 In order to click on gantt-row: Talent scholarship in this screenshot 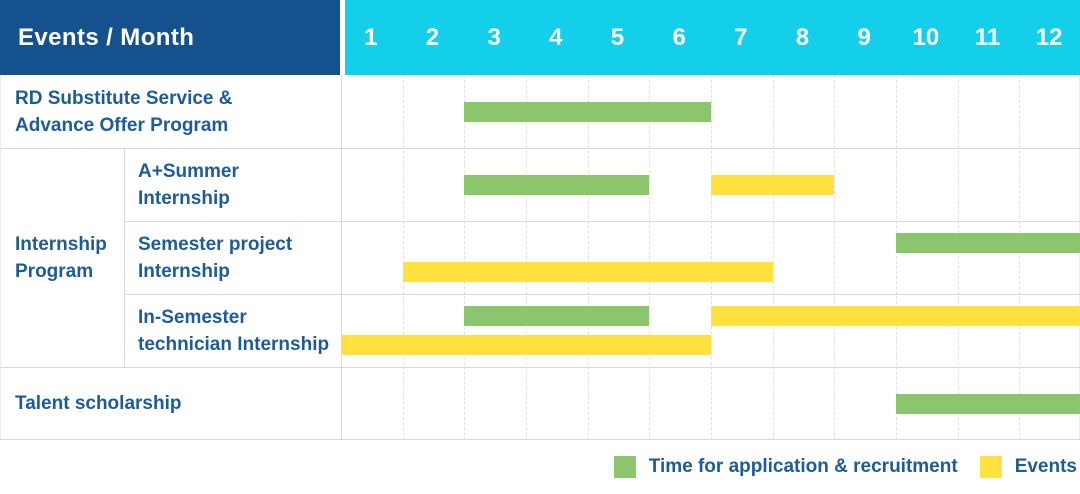, I will do `click(540, 403)`.